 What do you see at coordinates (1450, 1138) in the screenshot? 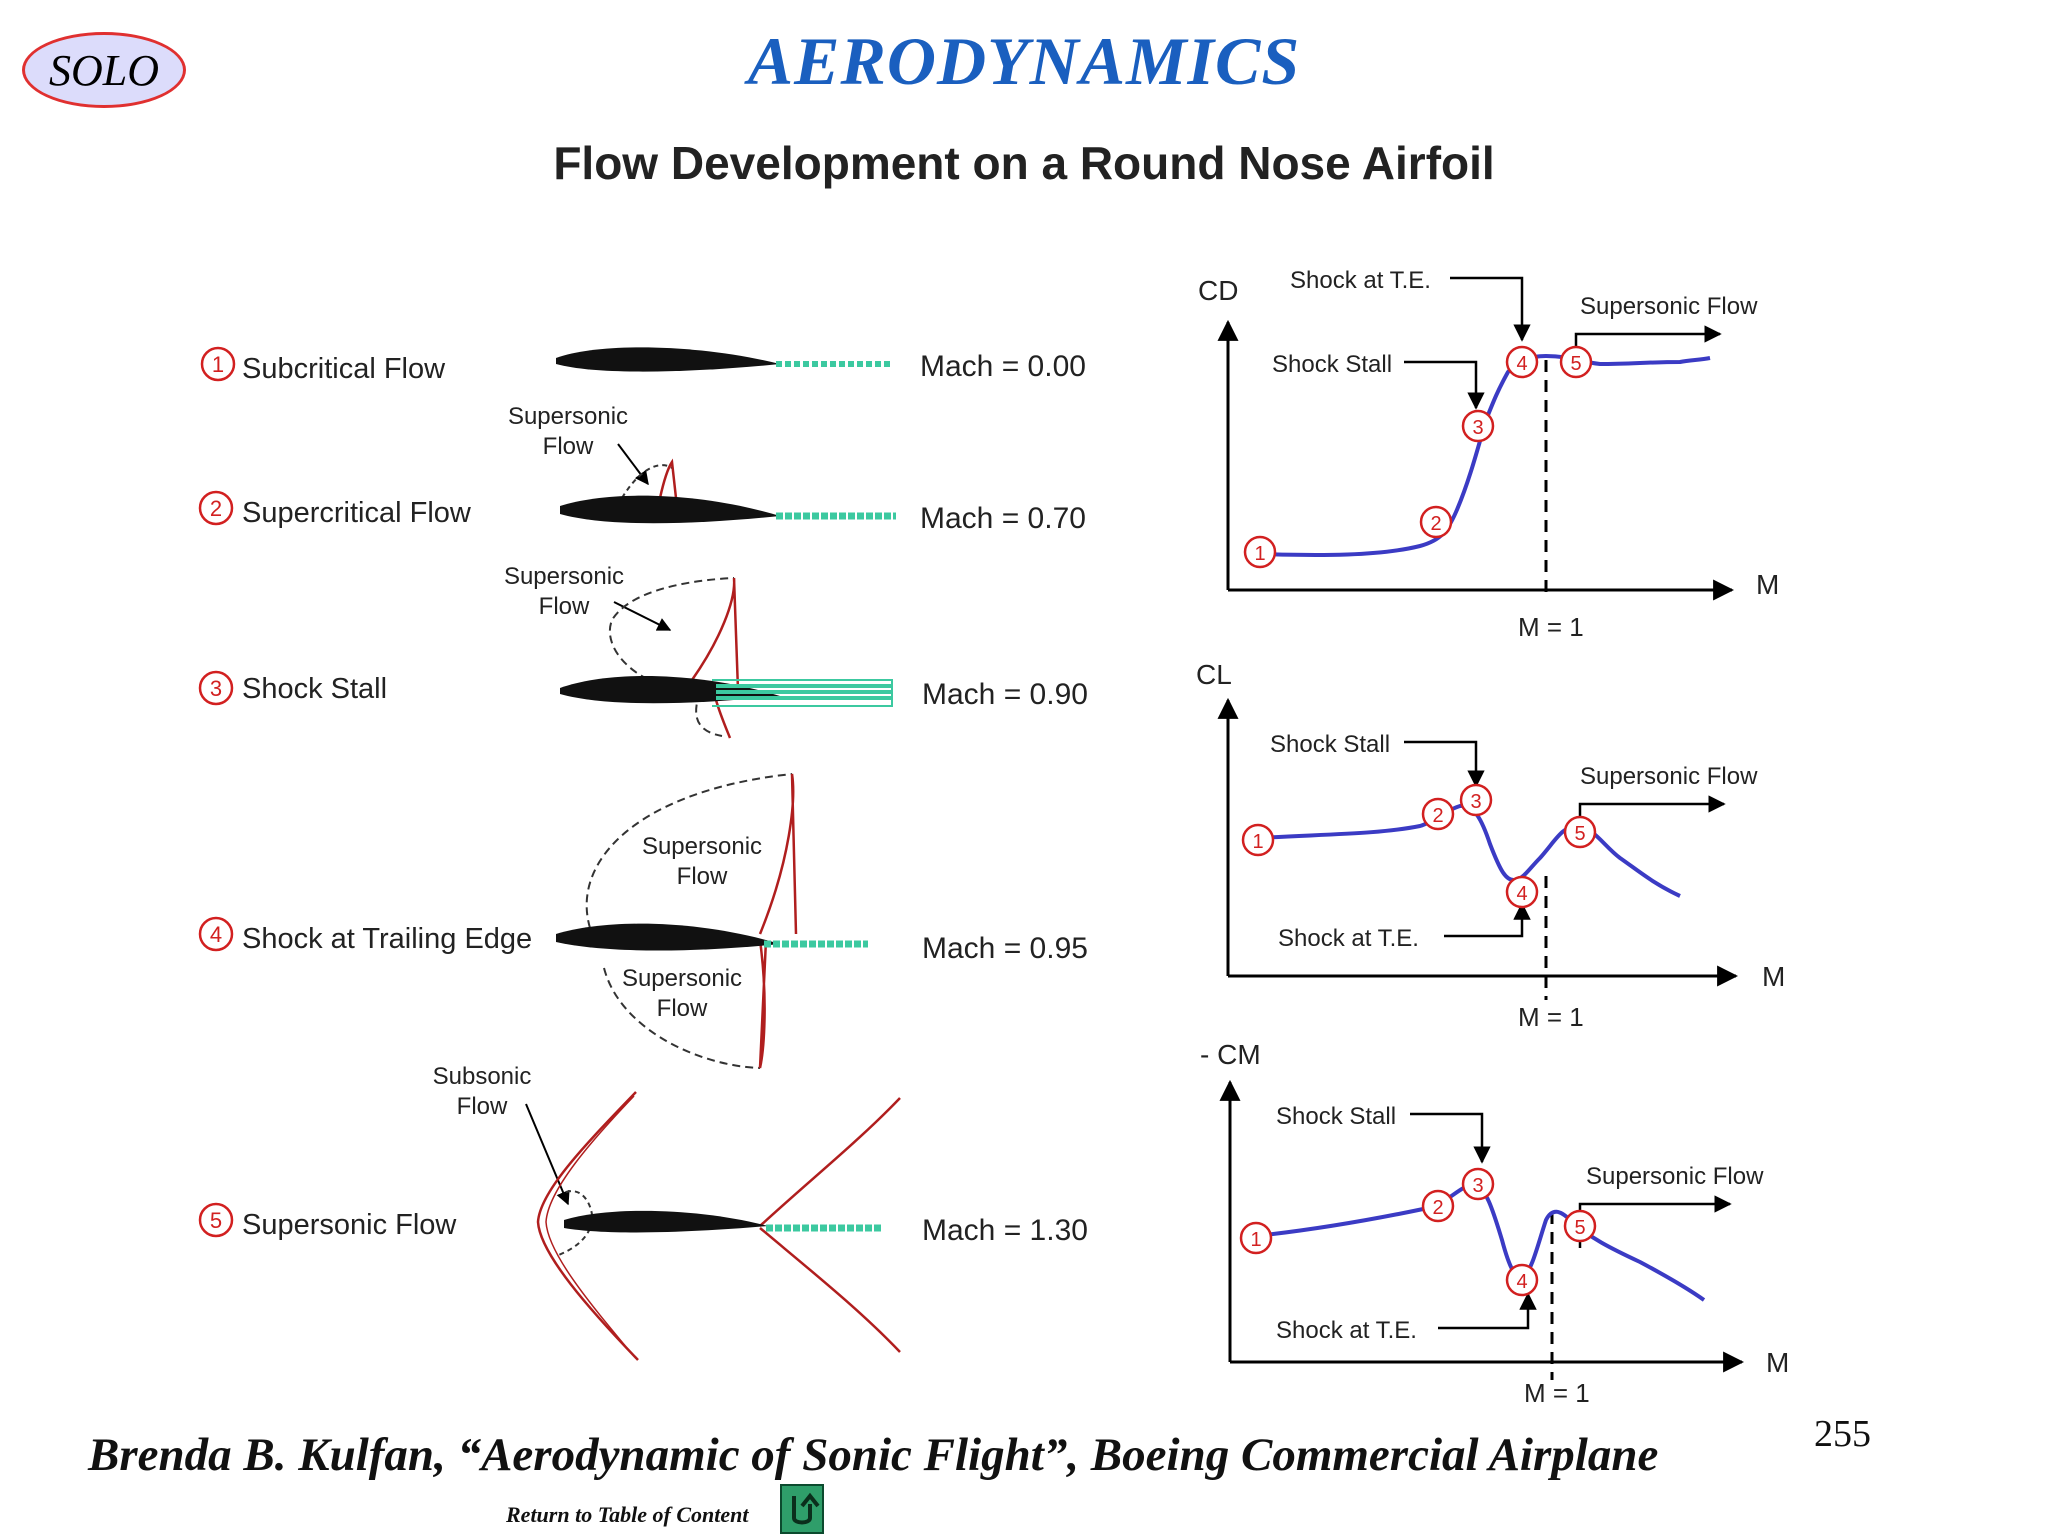
I see `chart-cm-arrow-shock-stall` at bounding box center [1450, 1138].